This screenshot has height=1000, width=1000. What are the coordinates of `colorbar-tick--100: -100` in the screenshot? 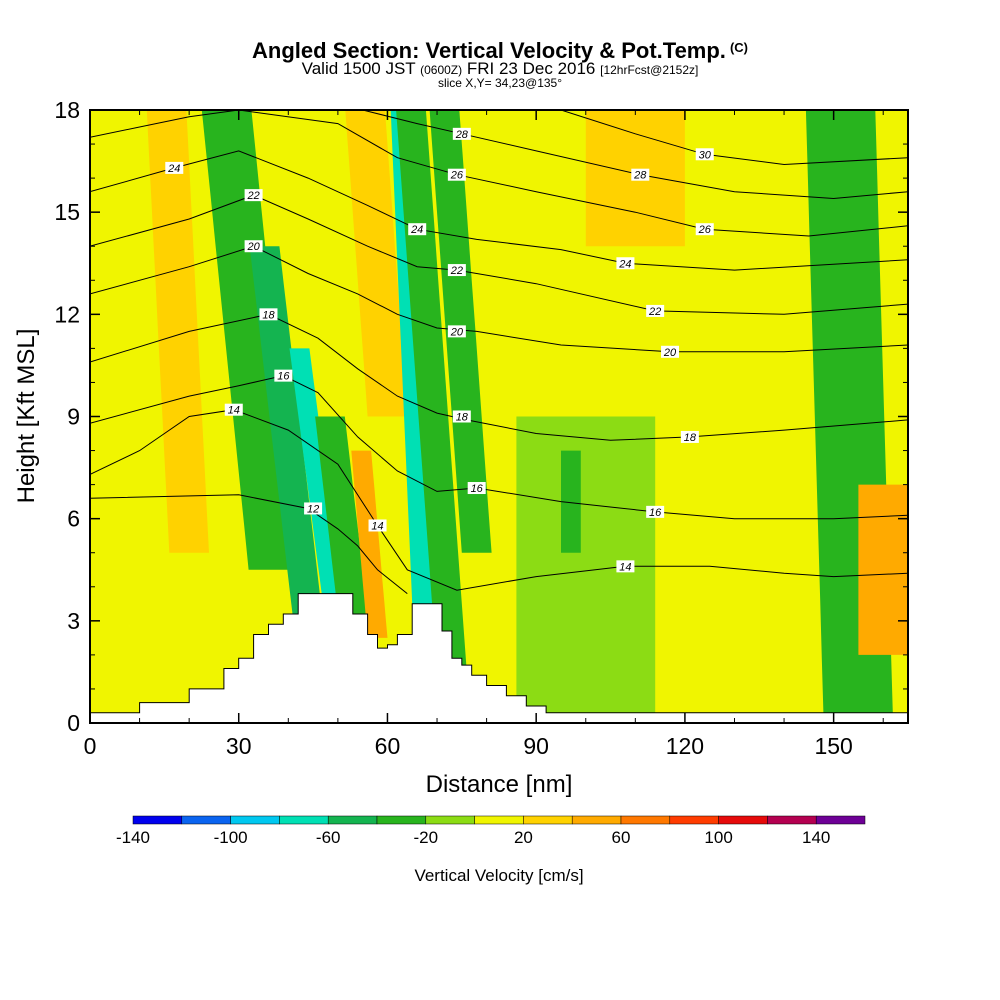 It's located at (231, 837).